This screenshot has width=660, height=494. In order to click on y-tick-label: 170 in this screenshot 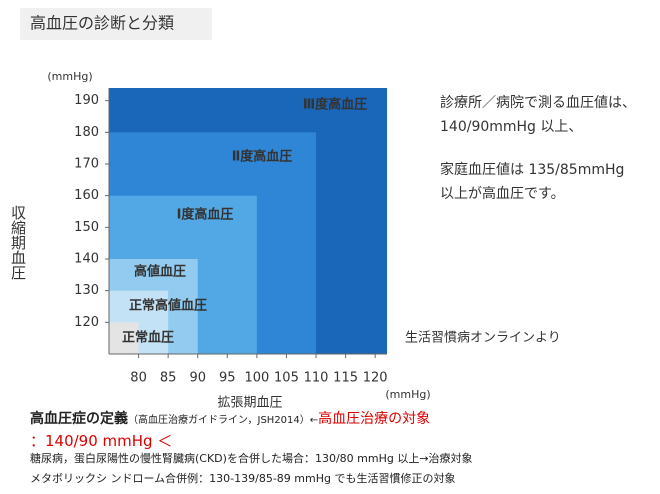, I will do `click(86, 164)`.